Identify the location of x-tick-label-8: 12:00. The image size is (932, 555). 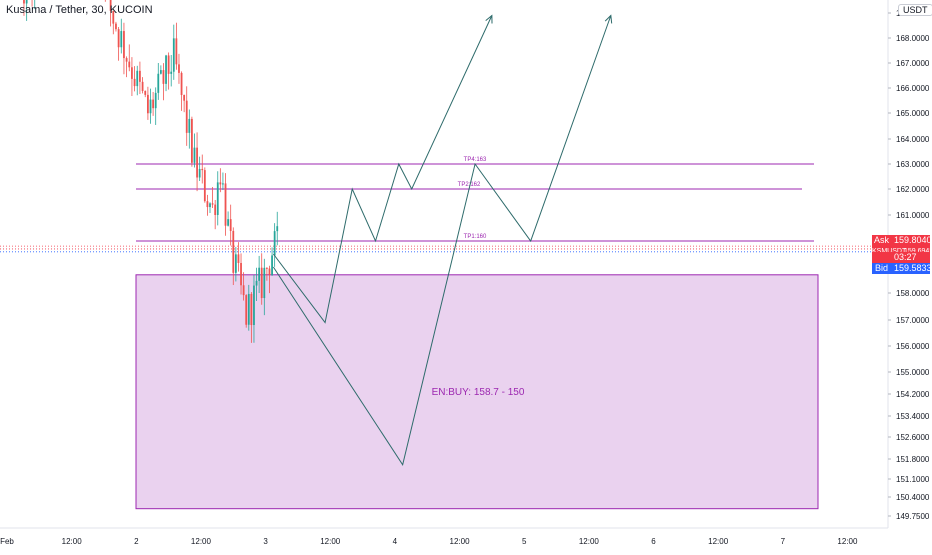
(460, 541).